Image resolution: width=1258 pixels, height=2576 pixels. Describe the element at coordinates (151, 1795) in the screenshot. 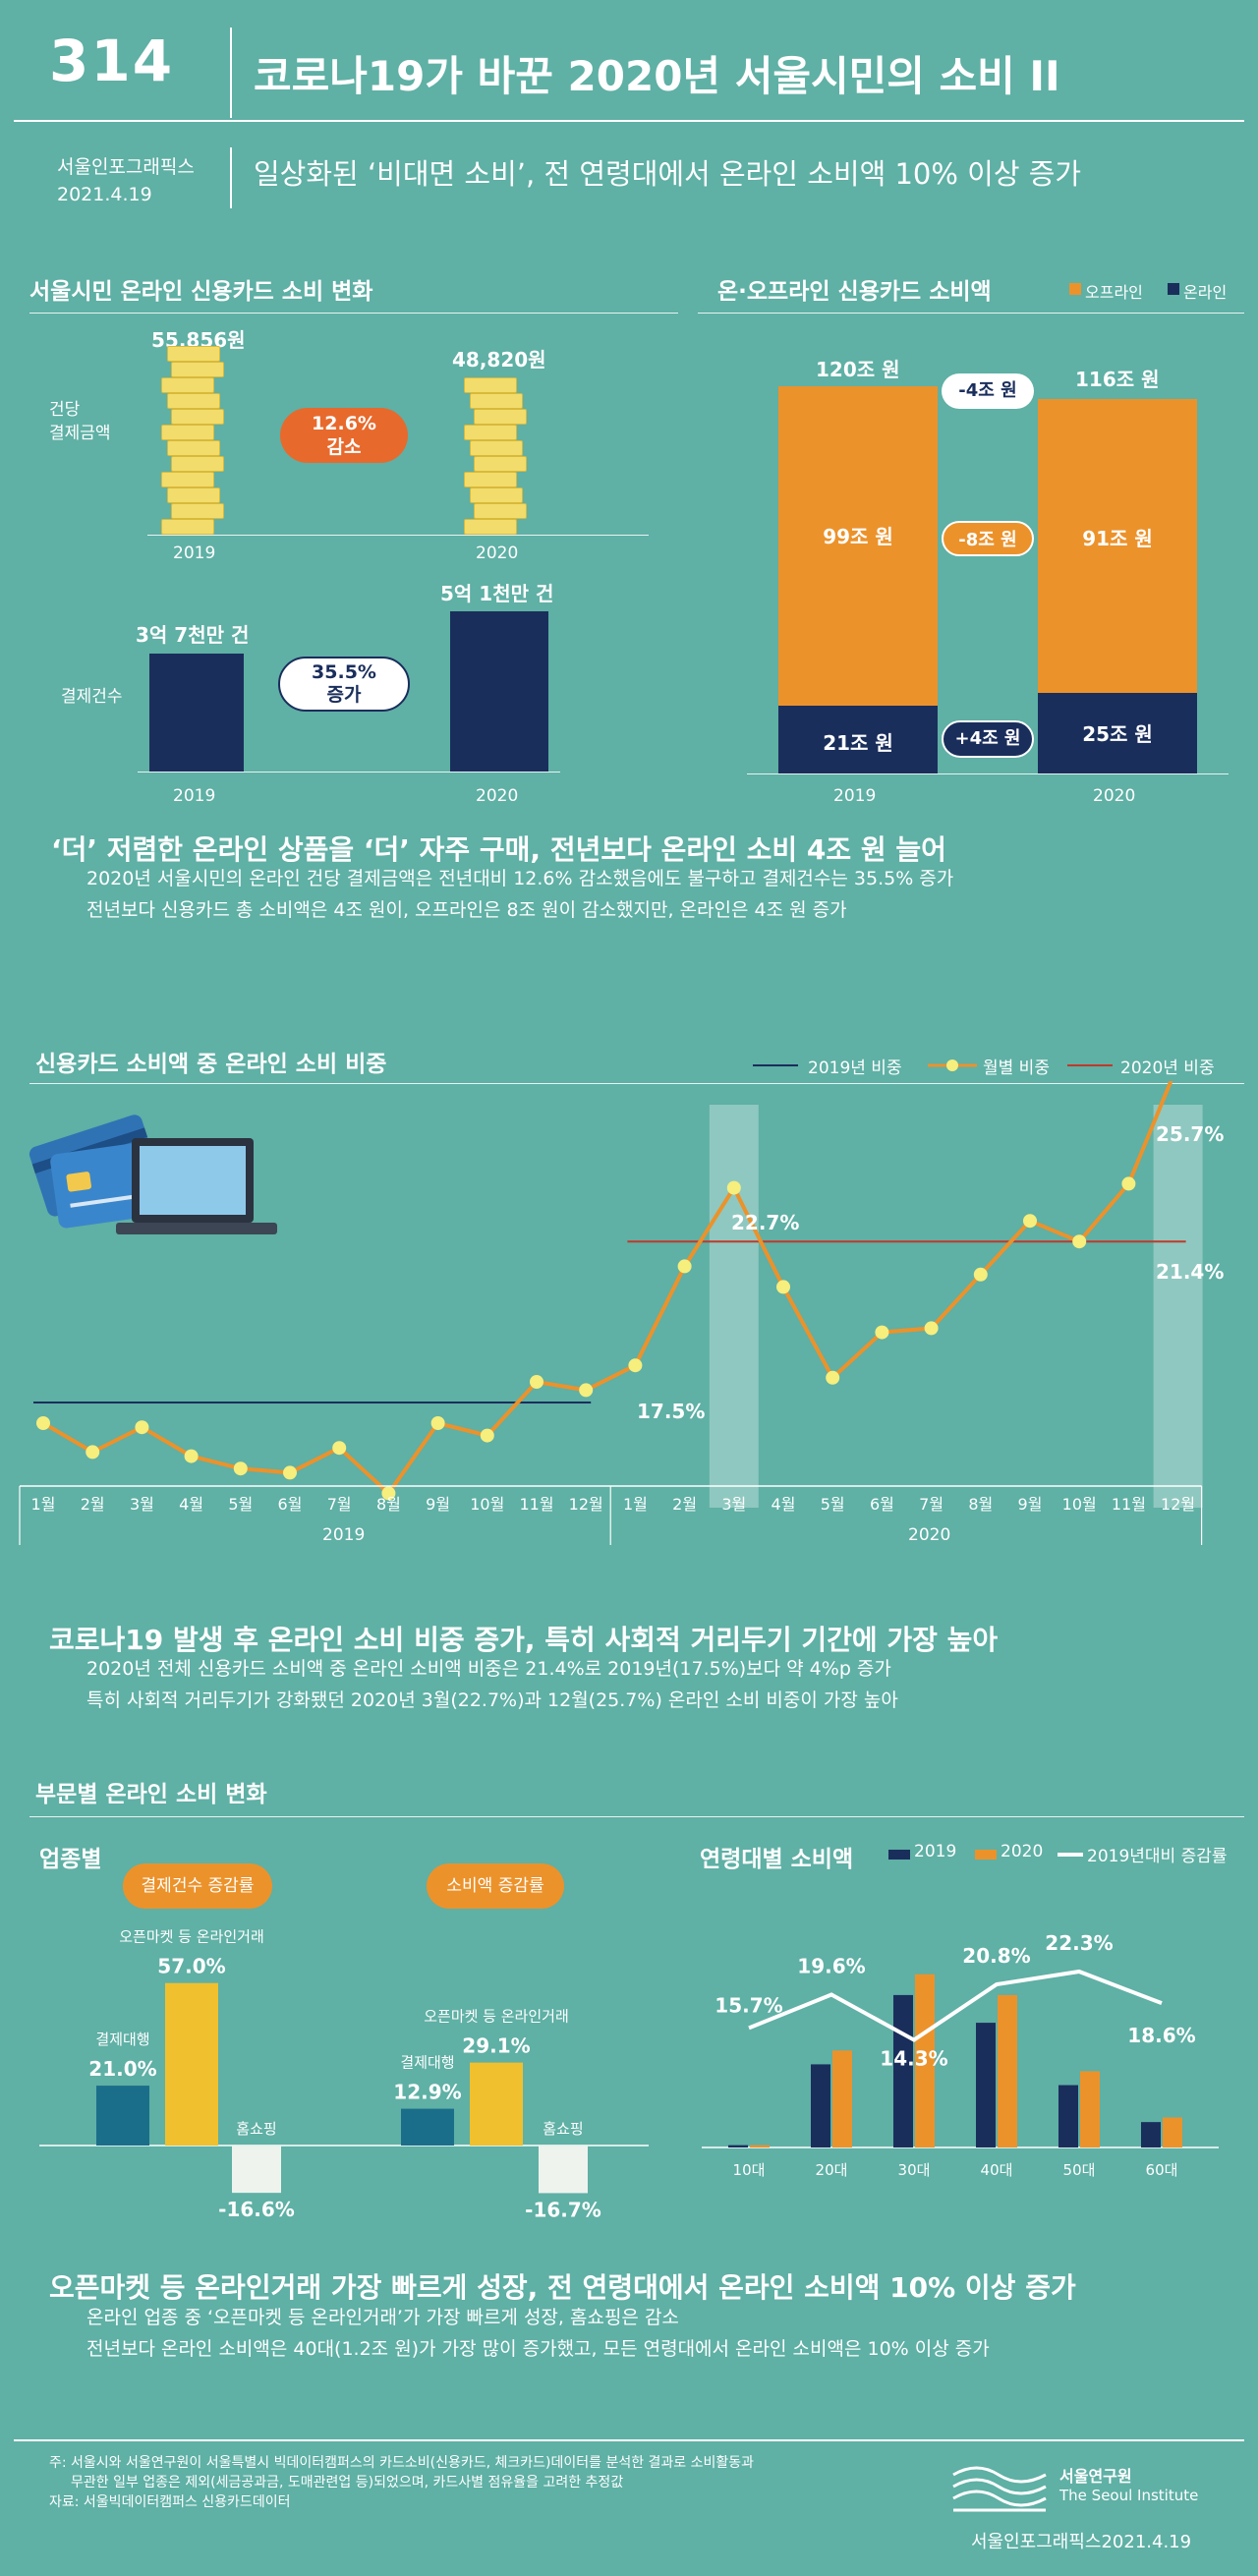

I see `sector-title: 부문별 온라인 소비 변화` at that location.